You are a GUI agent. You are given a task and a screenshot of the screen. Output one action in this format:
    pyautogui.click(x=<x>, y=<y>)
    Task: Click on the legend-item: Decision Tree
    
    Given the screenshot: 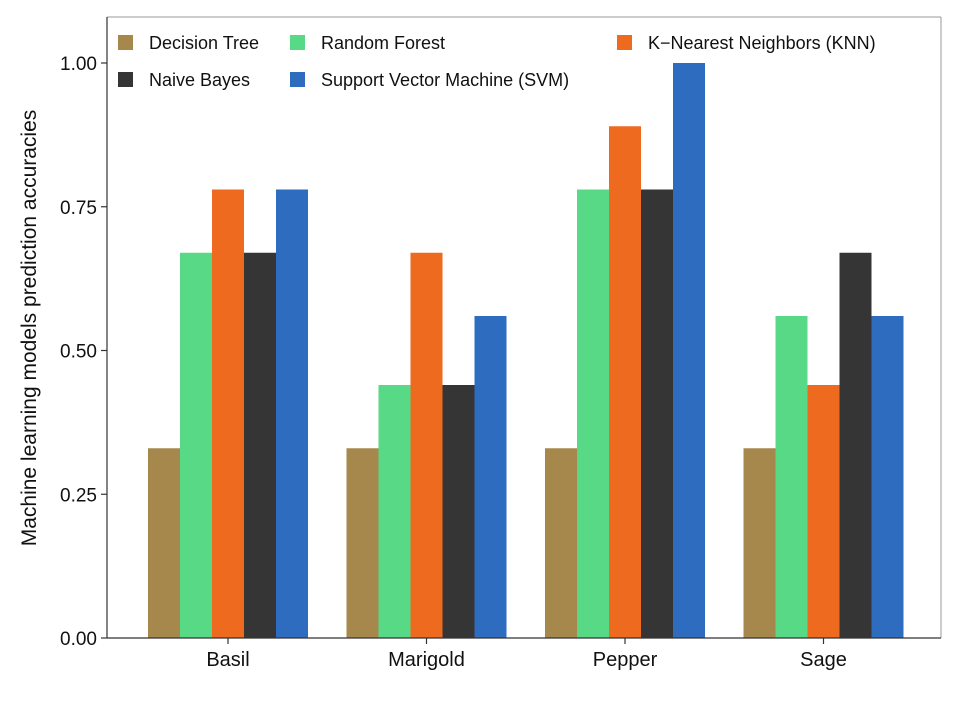 What is the action you would take?
    pyautogui.click(x=188, y=43)
    